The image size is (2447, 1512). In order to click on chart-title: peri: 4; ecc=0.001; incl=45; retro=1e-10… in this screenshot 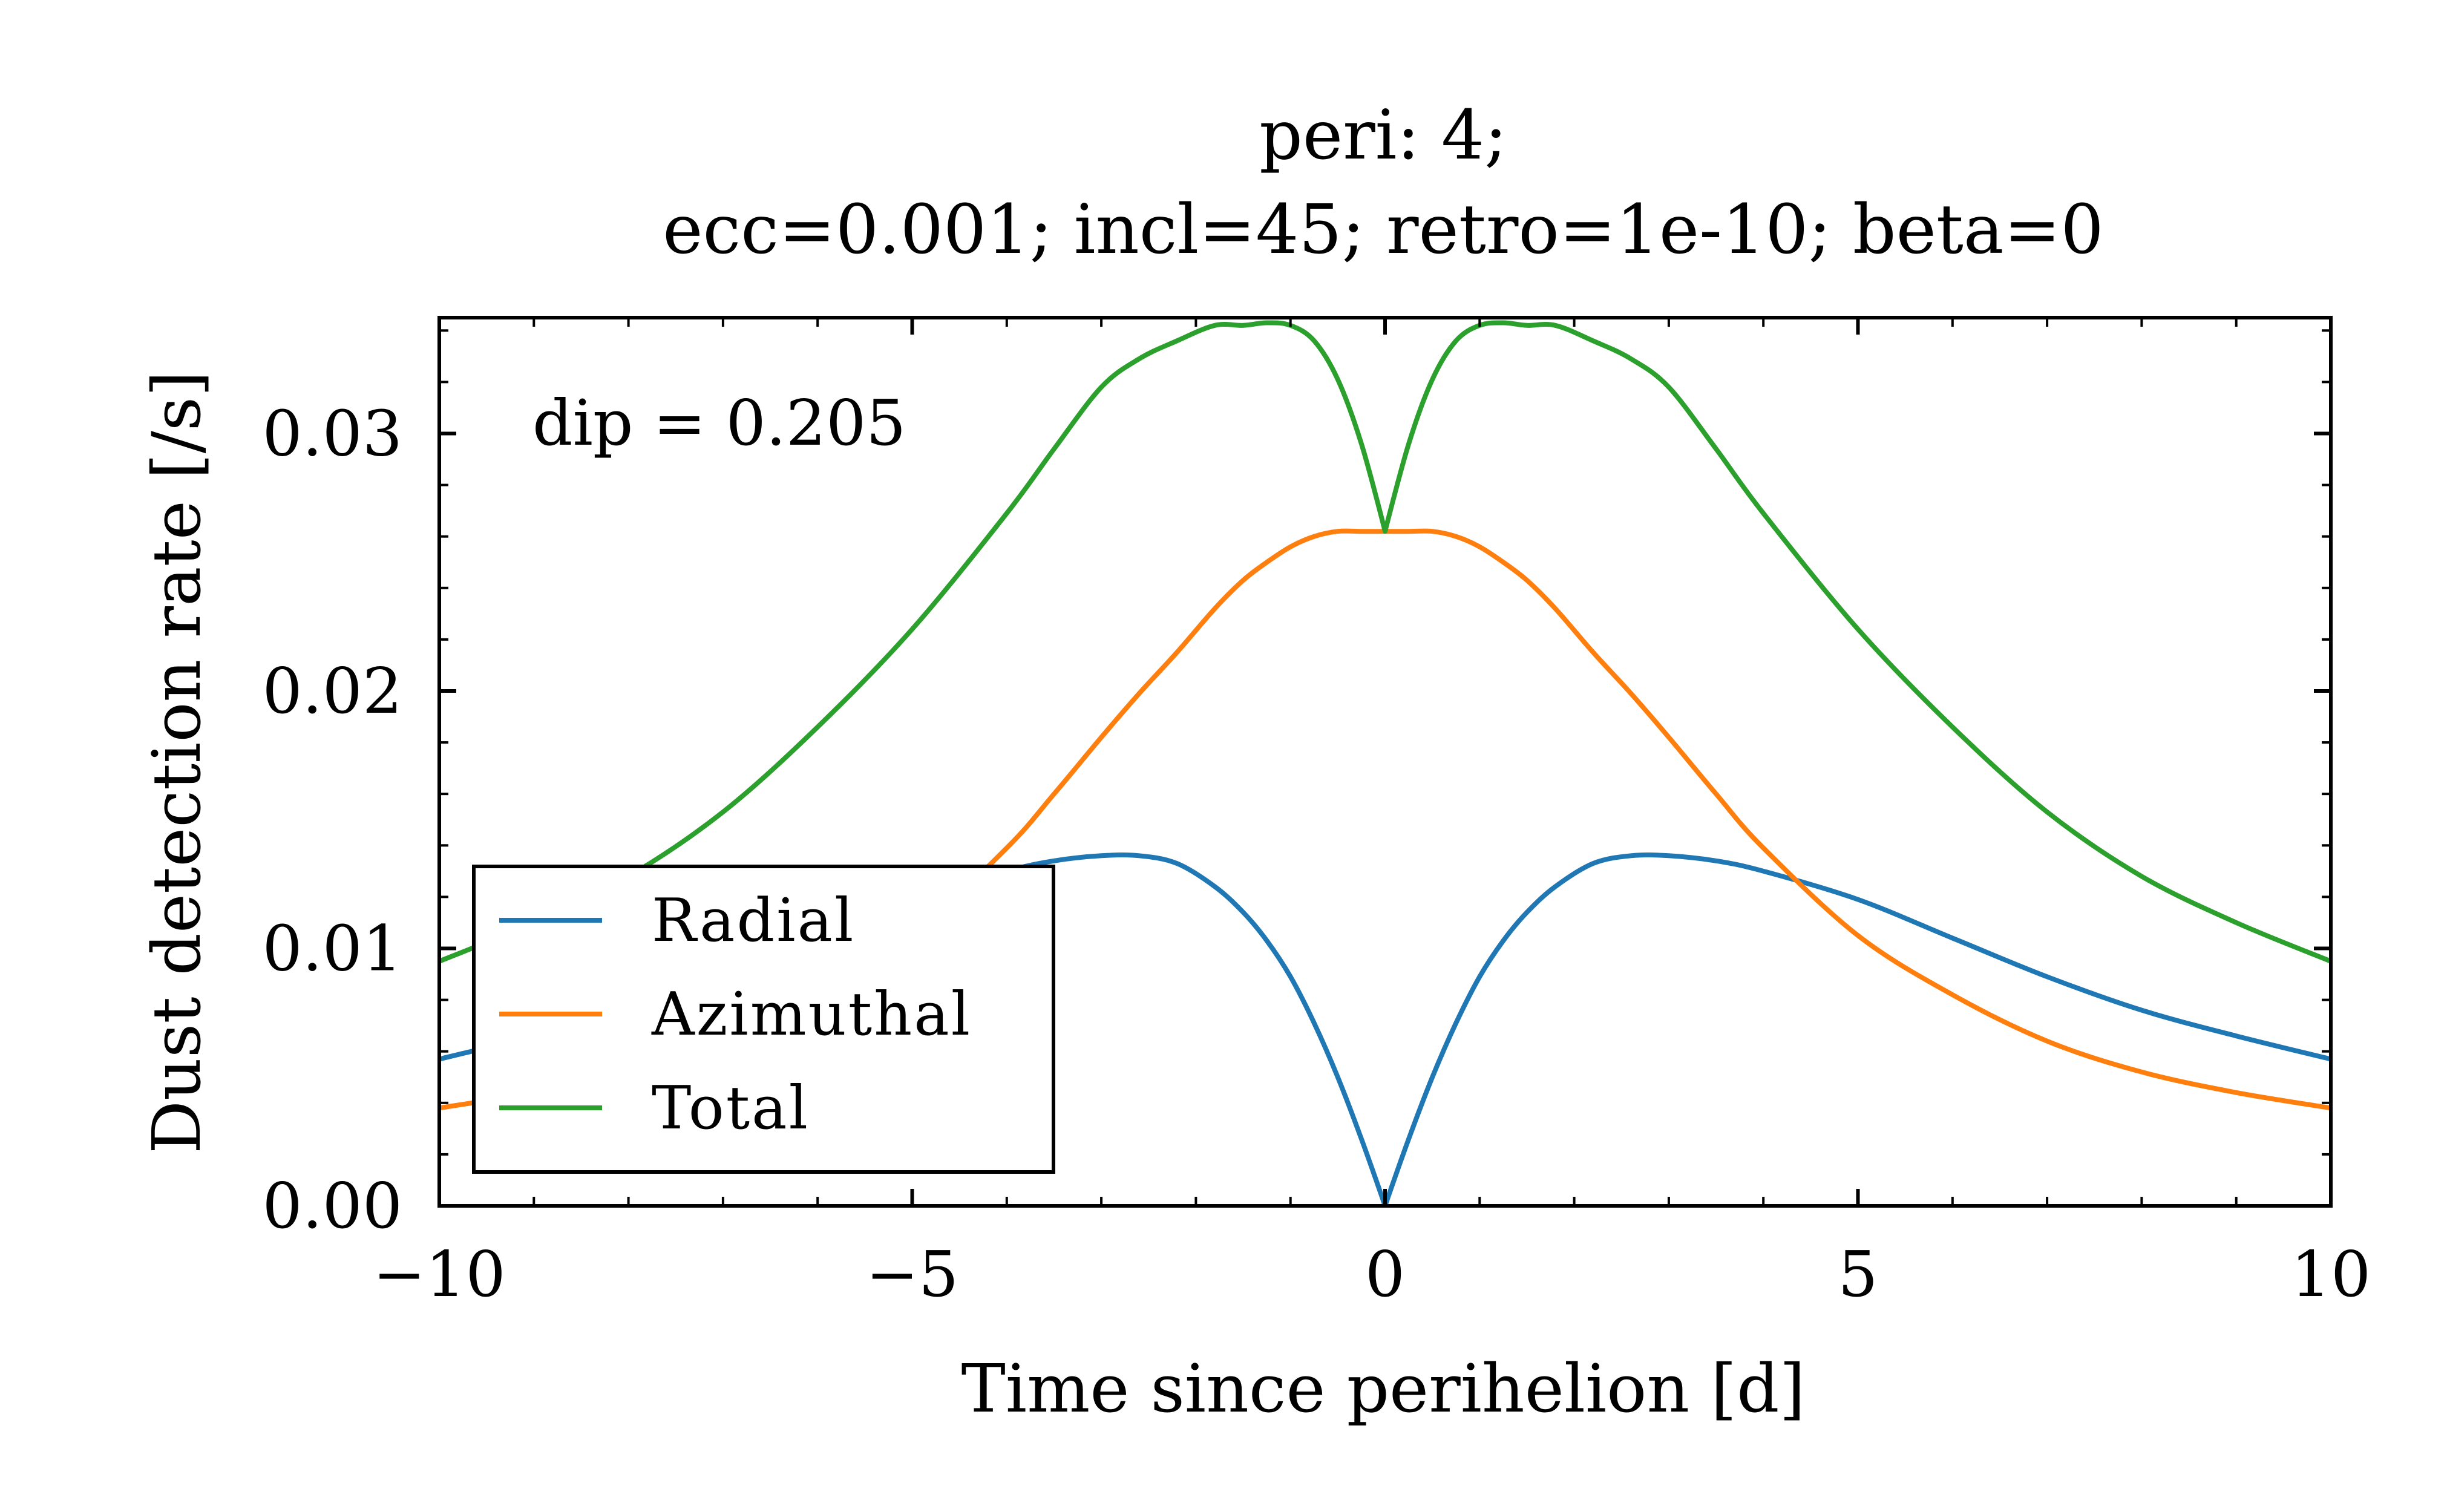, I will do `click(1383, 182)`.